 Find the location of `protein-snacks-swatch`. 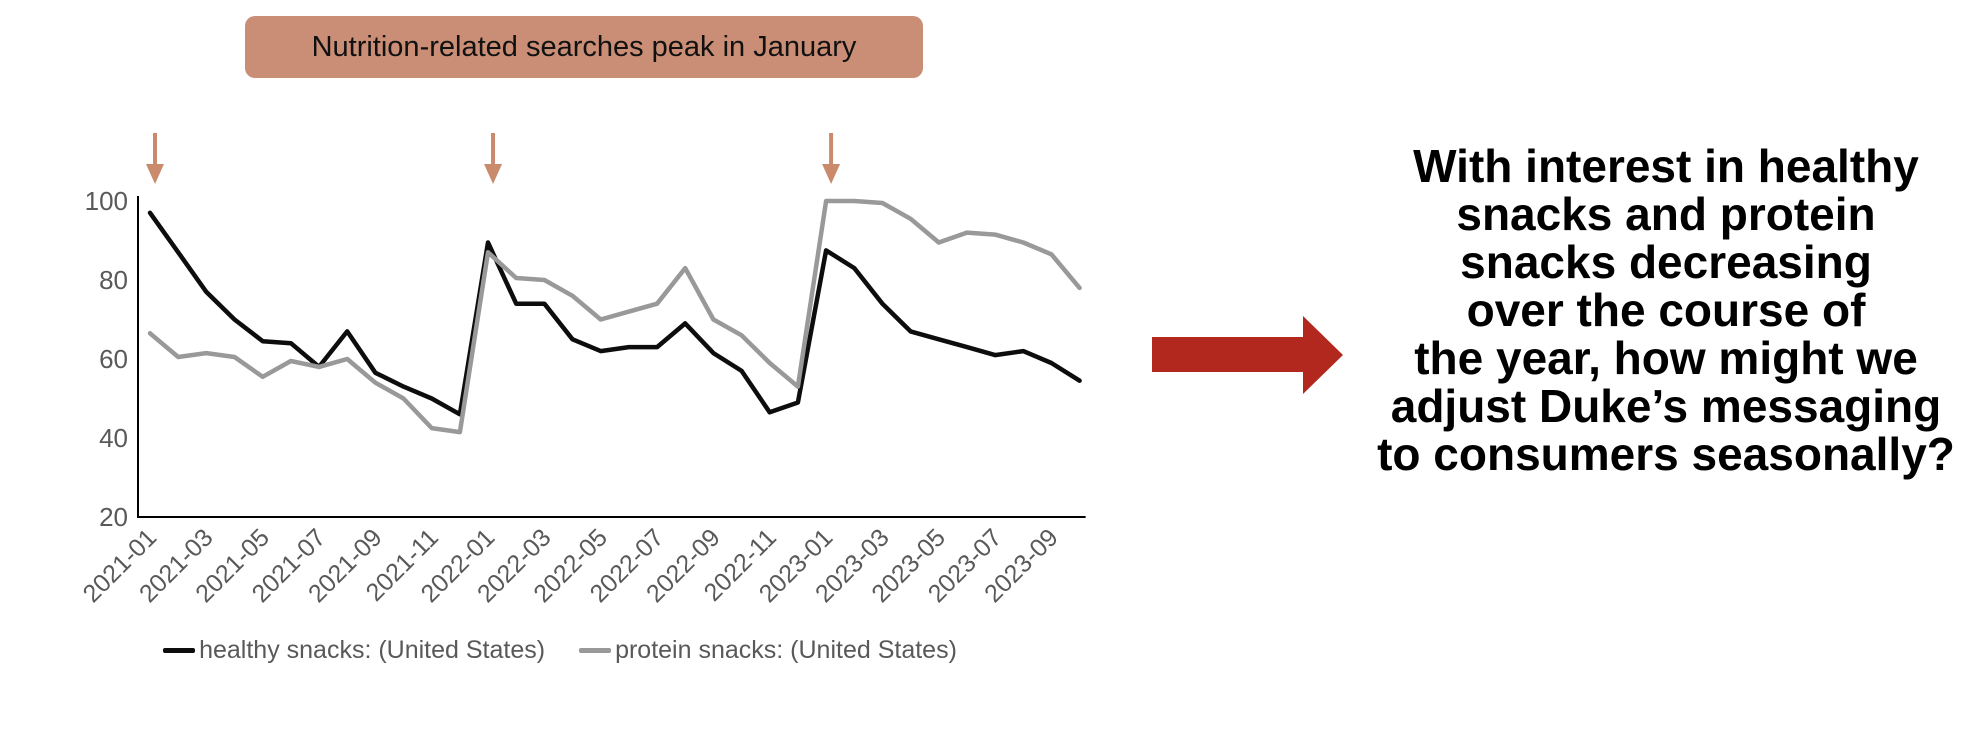

protein-snacks-swatch is located at coordinates (595, 650).